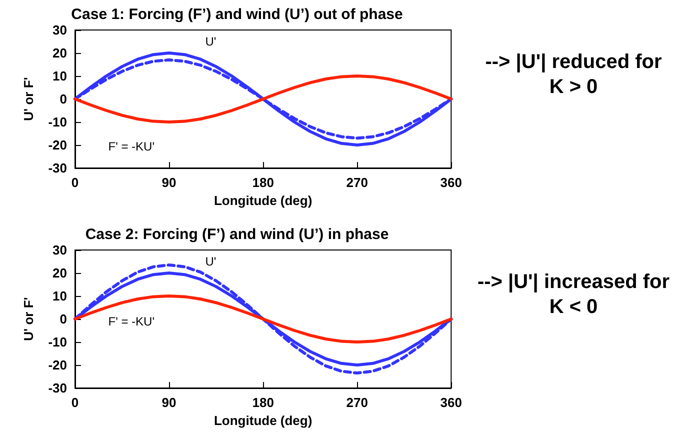 Image resolution: width=682 pixels, height=440 pixels. What do you see at coordinates (573, 295) in the screenshot?
I see `text: --> |U'| increased for K < 0` at bounding box center [573, 295].